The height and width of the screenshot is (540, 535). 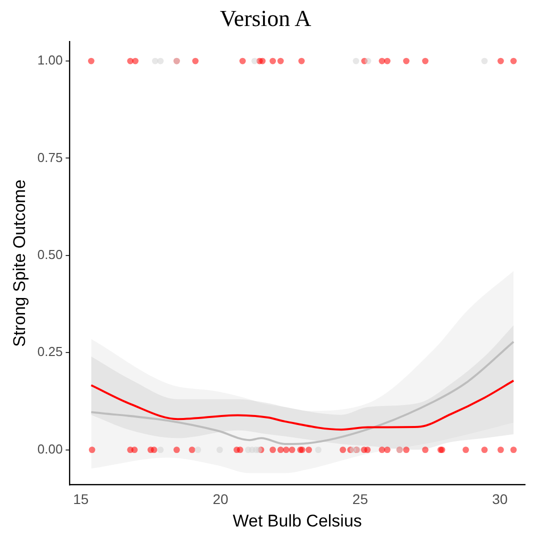 I want to click on x-tick-label: 20, so click(x=220, y=499).